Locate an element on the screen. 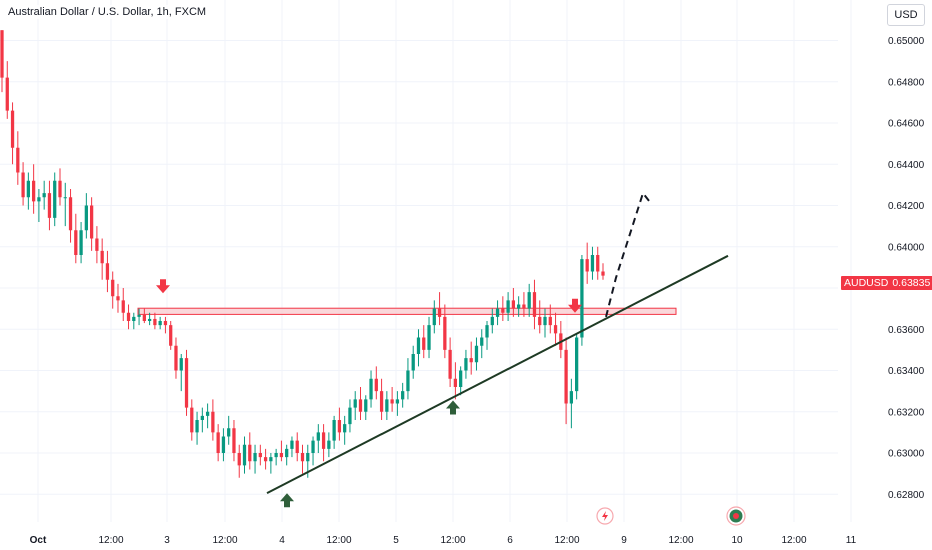  currency-button: USD is located at coordinates (906, 15).